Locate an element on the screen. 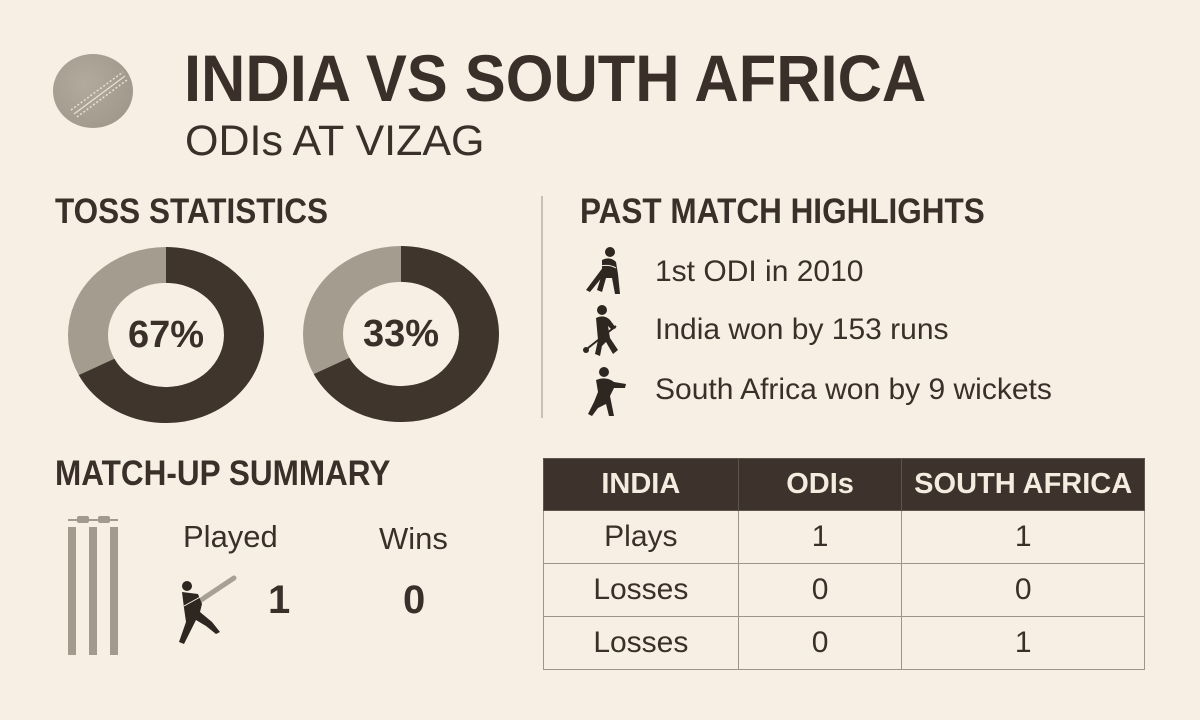 The width and height of the screenshot is (1200, 720). match-up-summary-heading: MATCH-UP SUMMARY is located at coordinates (223, 473).